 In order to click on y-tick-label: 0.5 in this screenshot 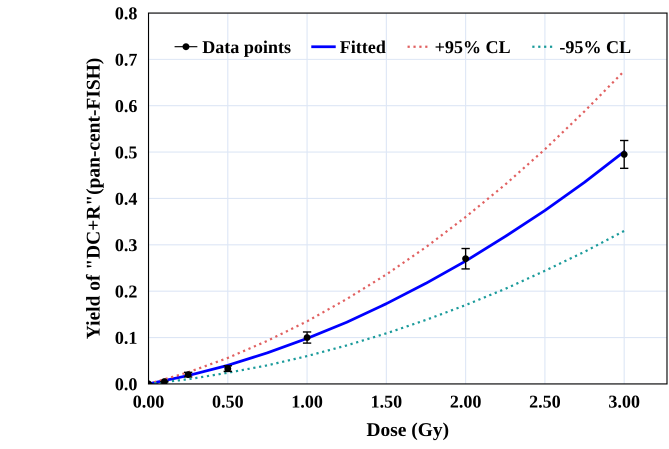, I will do `click(126, 152)`.